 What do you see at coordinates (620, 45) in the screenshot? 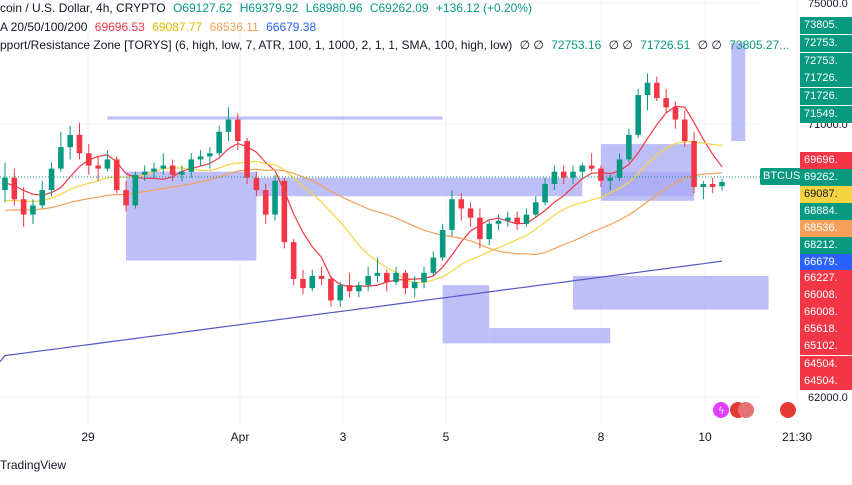
I see `zone-null-2: ∅ ∅` at bounding box center [620, 45].